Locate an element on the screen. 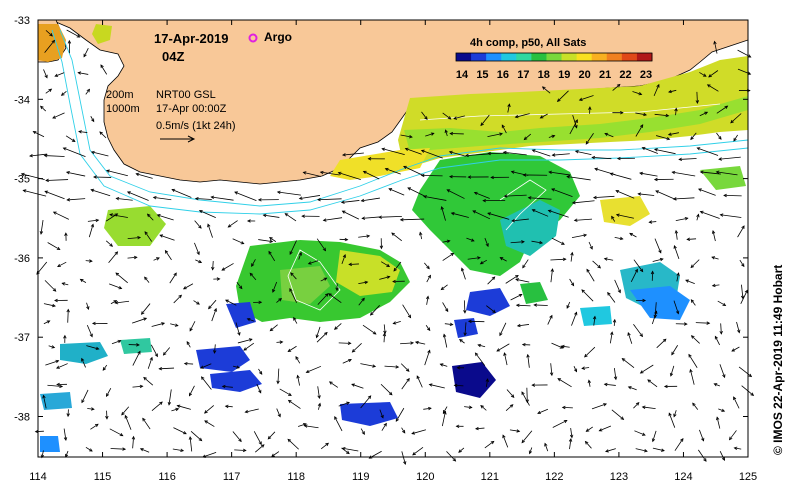 The image size is (790, 492). y-tick-label: -35 is located at coordinates (22, 180).